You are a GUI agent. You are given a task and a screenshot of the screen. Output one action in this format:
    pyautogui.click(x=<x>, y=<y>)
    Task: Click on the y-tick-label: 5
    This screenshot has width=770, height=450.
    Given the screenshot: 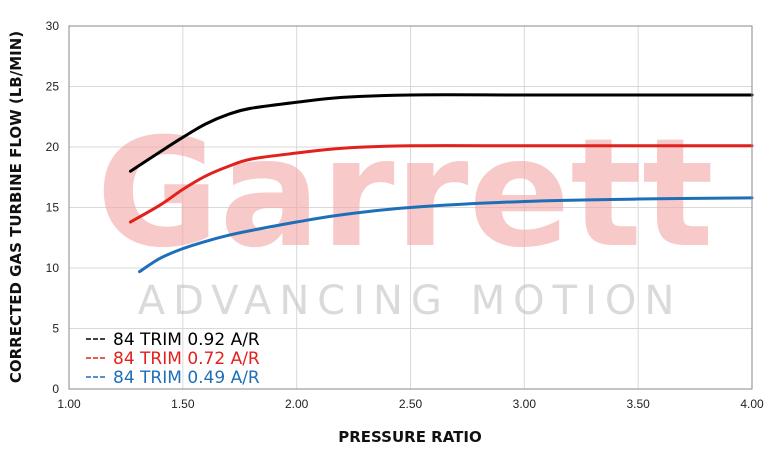 What is the action you would take?
    pyautogui.click(x=55, y=329)
    